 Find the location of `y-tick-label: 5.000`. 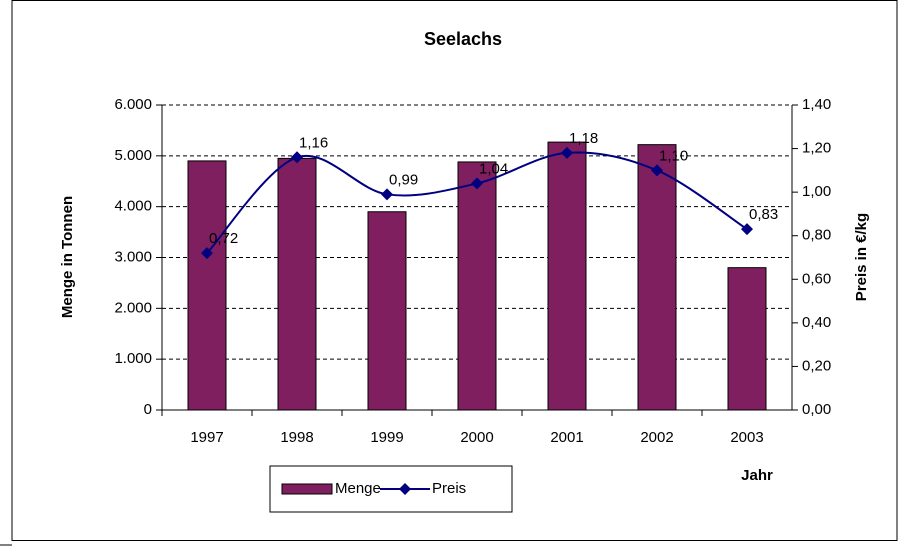

y-tick-label: 5.000 is located at coordinates (133, 155).